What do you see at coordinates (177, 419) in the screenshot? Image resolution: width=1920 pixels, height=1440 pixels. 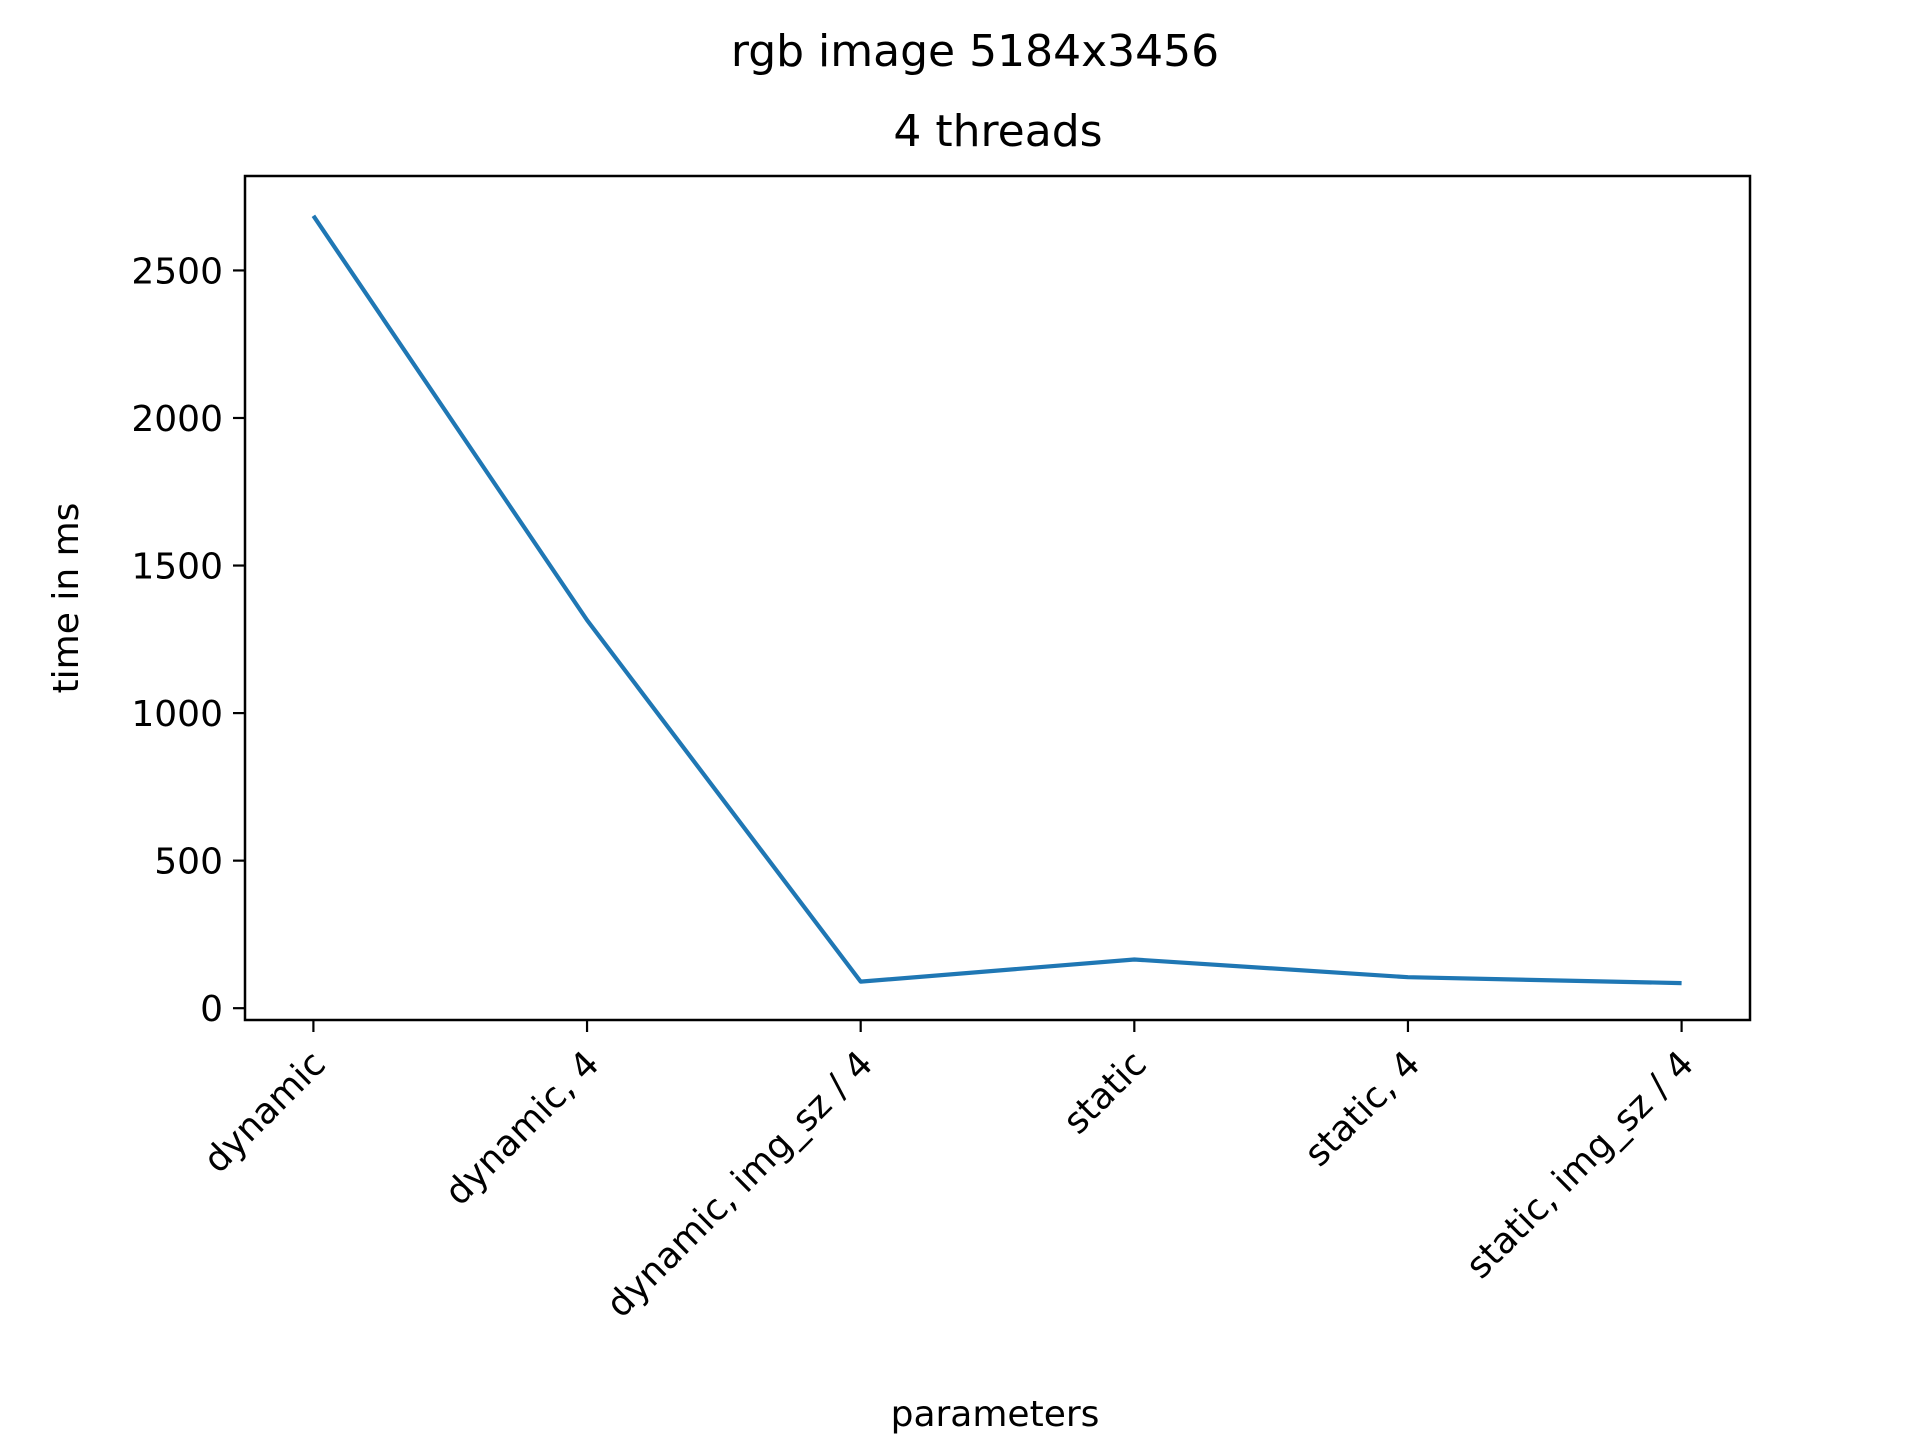 I see `y-tick-label: 2000` at bounding box center [177, 419].